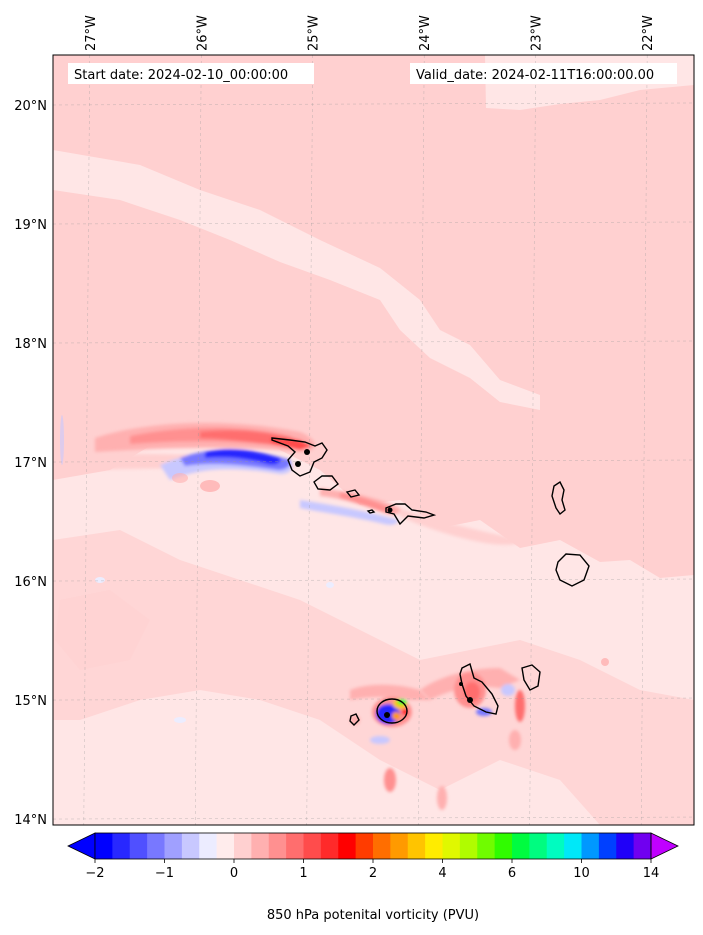 This screenshot has height=935, width=703. Describe the element at coordinates (30, 701) in the screenshot. I see `latitude-tick-label: 15°N` at that location.